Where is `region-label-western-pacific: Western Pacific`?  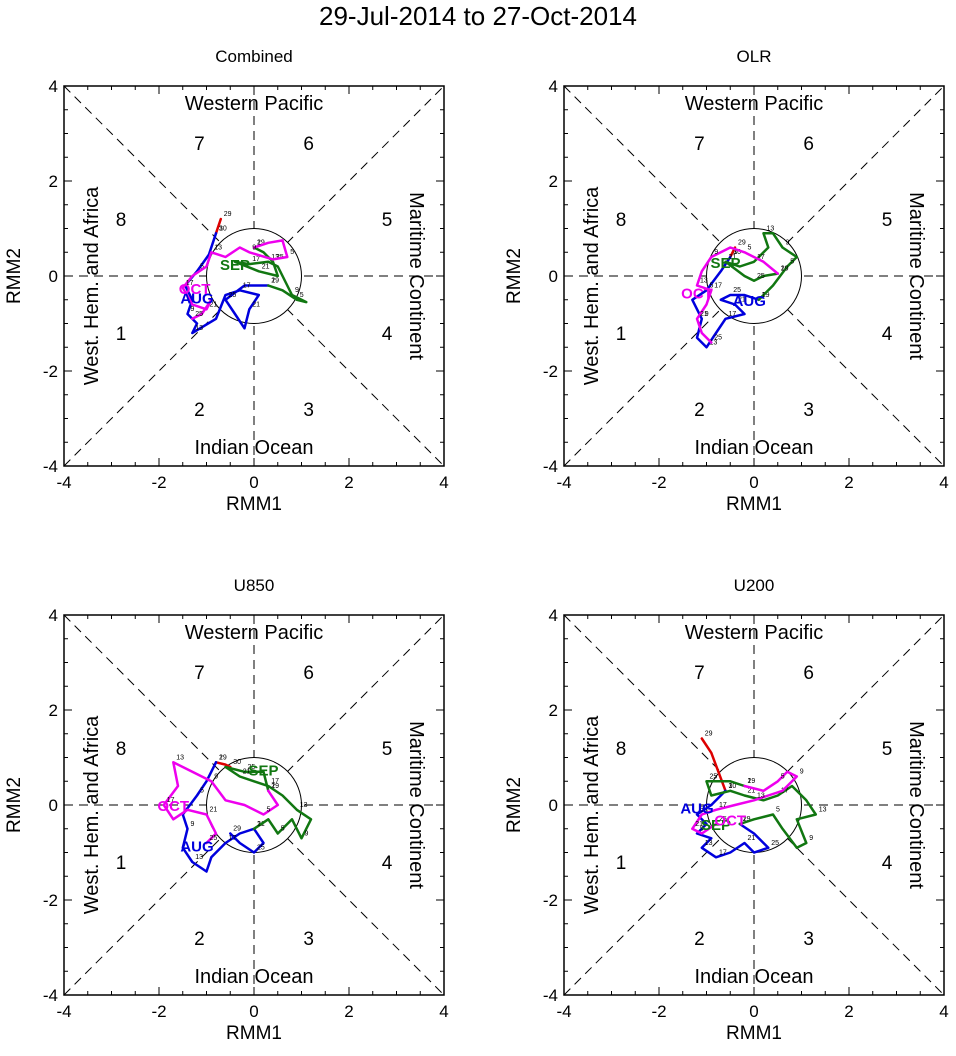
region-label-western-pacific: Western Pacific is located at coordinates (754, 104).